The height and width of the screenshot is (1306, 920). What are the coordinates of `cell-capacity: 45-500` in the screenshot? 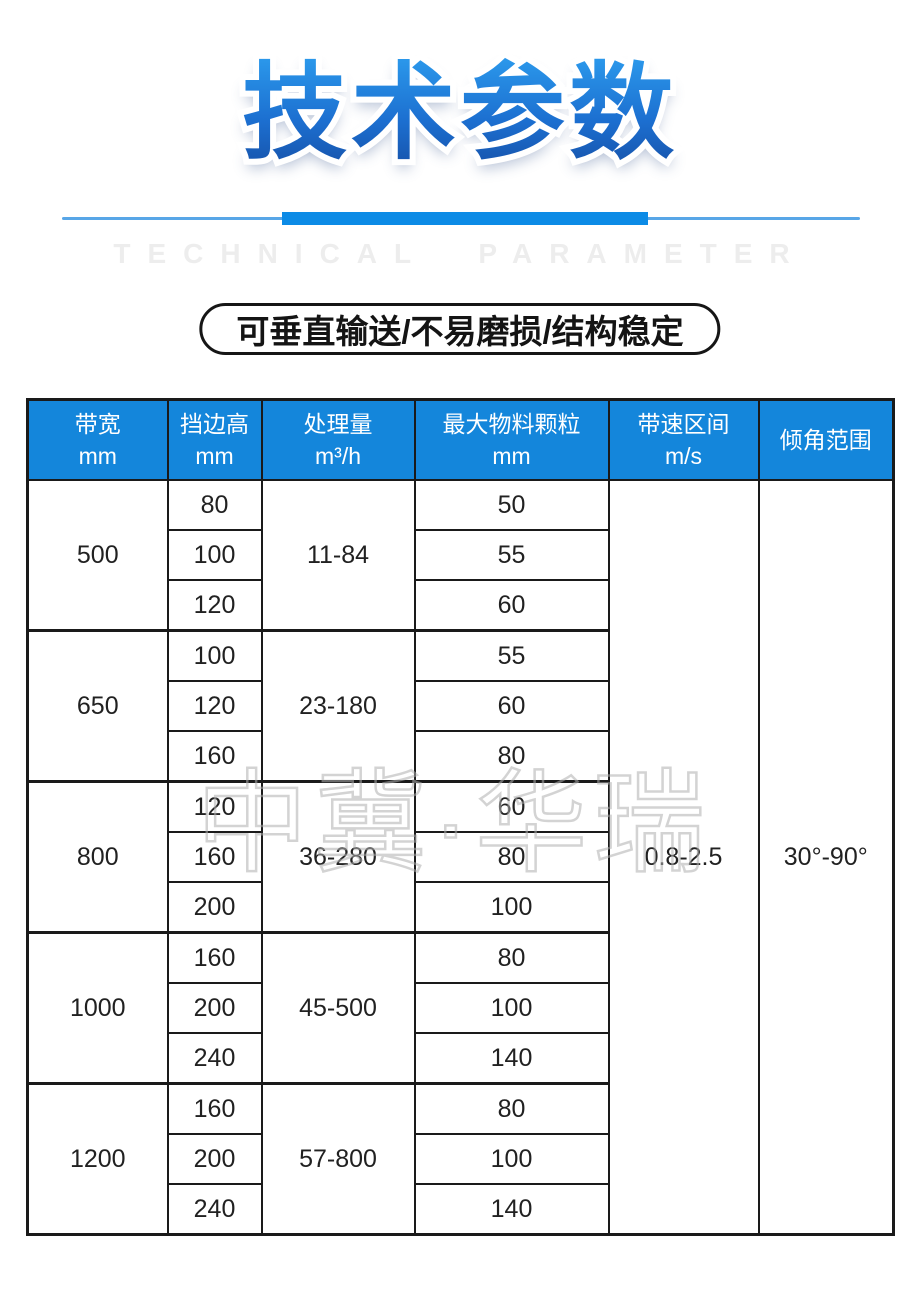 It's located at (338, 1008).